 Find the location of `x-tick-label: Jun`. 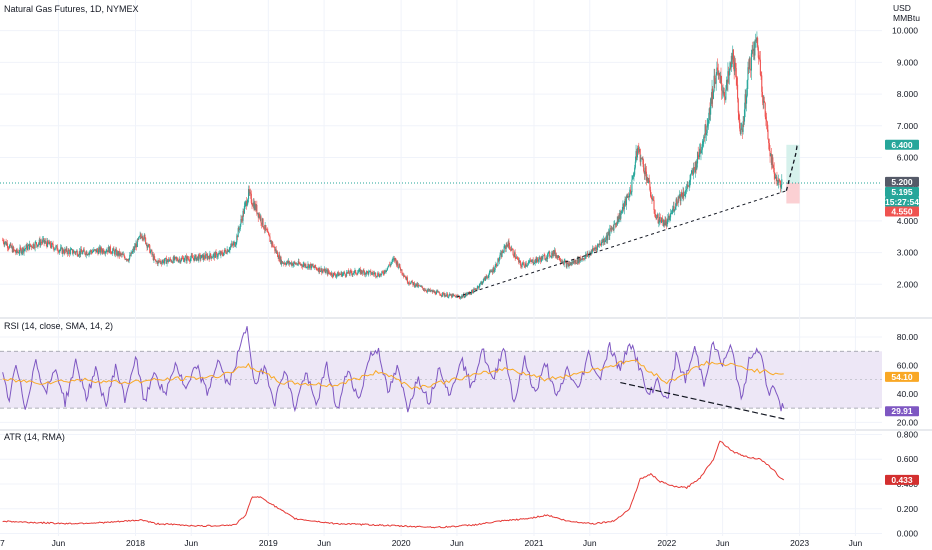

x-tick-label: Jun is located at coordinates (457, 543).